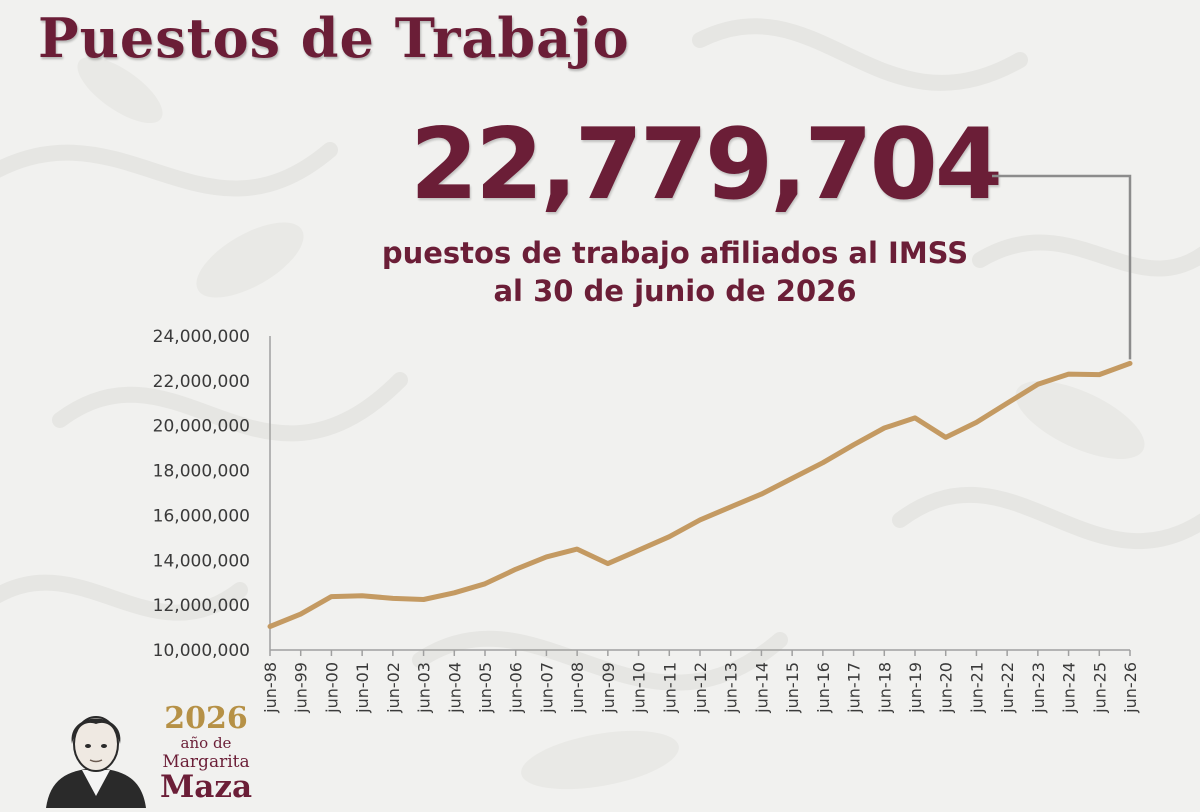 The width and height of the screenshot is (1200, 812). What do you see at coordinates (1099, 688) in the screenshot?
I see `x-tick-label: jun-25` at bounding box center [1099, 688].